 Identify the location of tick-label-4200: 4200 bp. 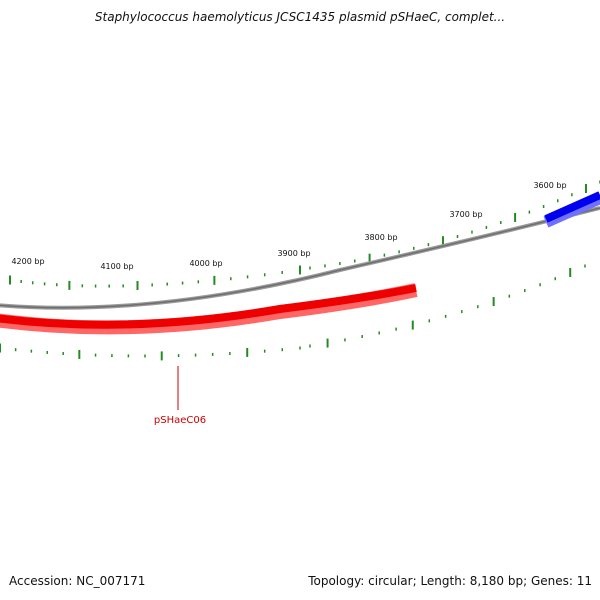
(27, 261).